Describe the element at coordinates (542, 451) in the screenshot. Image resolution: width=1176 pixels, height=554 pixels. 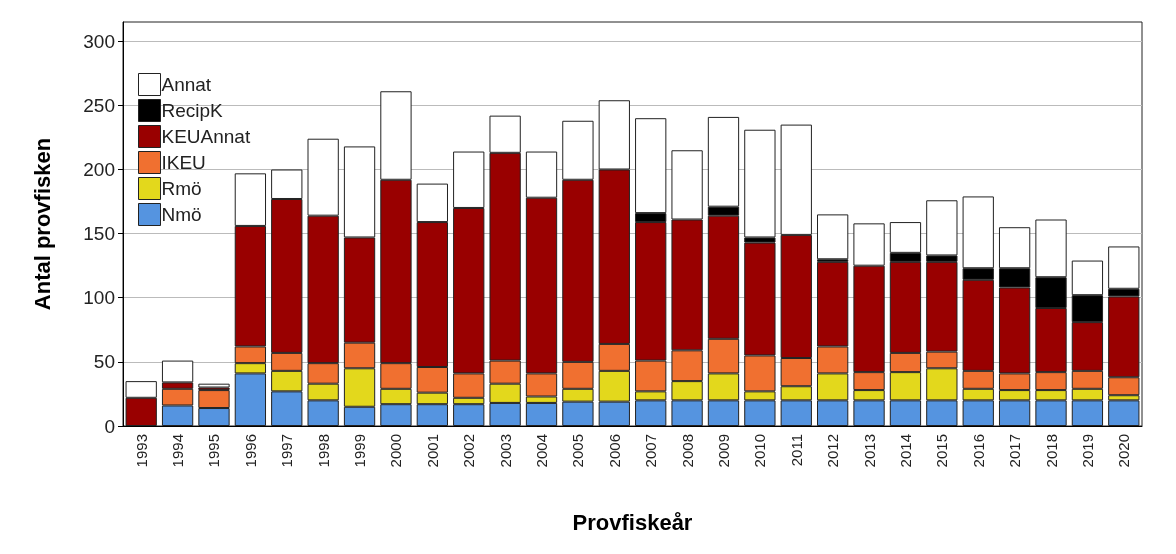
I see `x-tick-label: 2004` at that location.